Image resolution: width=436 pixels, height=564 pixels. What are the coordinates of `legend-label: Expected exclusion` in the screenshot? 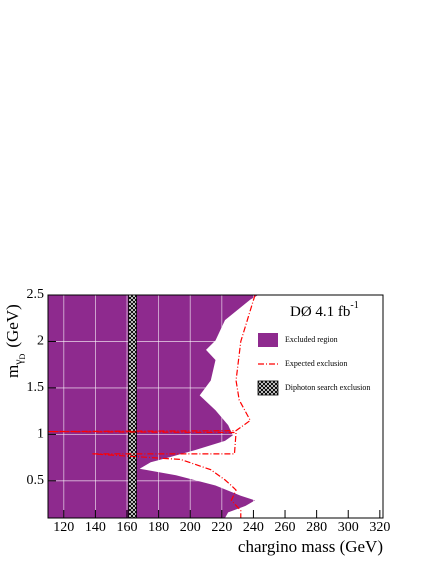 It's located at (316, 363).